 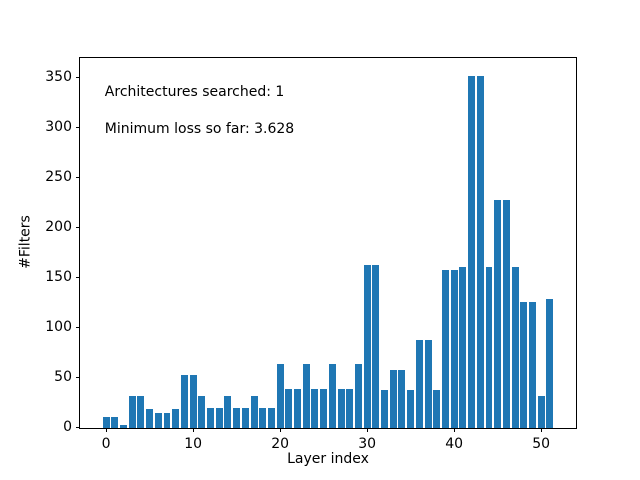 I want to click on y-tick-label: 0, so click(x=67, y=427).